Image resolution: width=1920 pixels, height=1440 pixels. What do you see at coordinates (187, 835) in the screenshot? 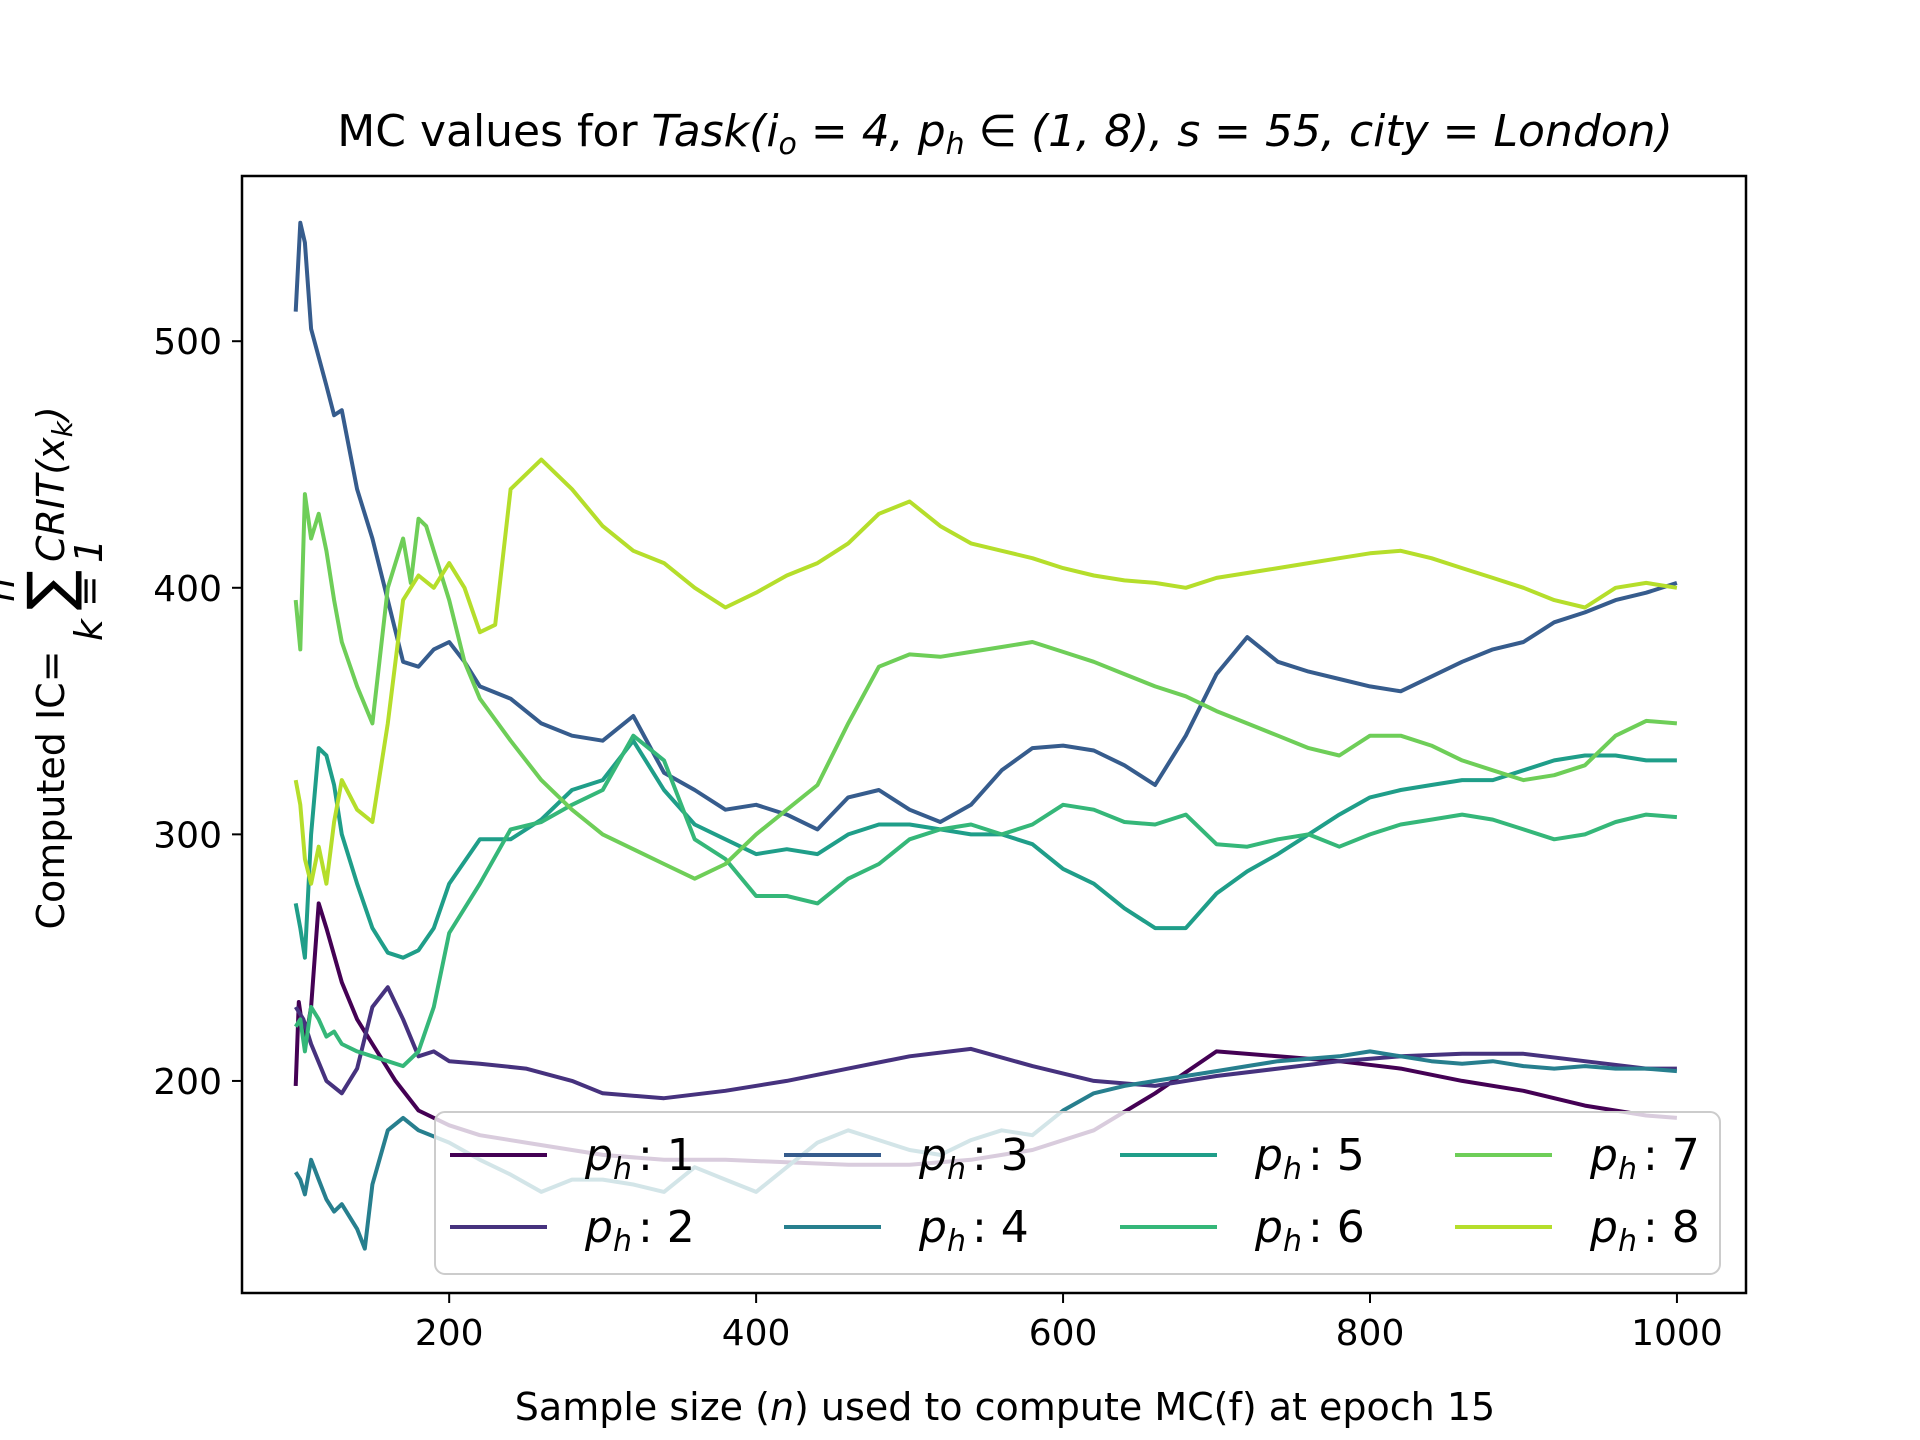
I see `y-tick-label: 300` at bounding box center [187, 835].